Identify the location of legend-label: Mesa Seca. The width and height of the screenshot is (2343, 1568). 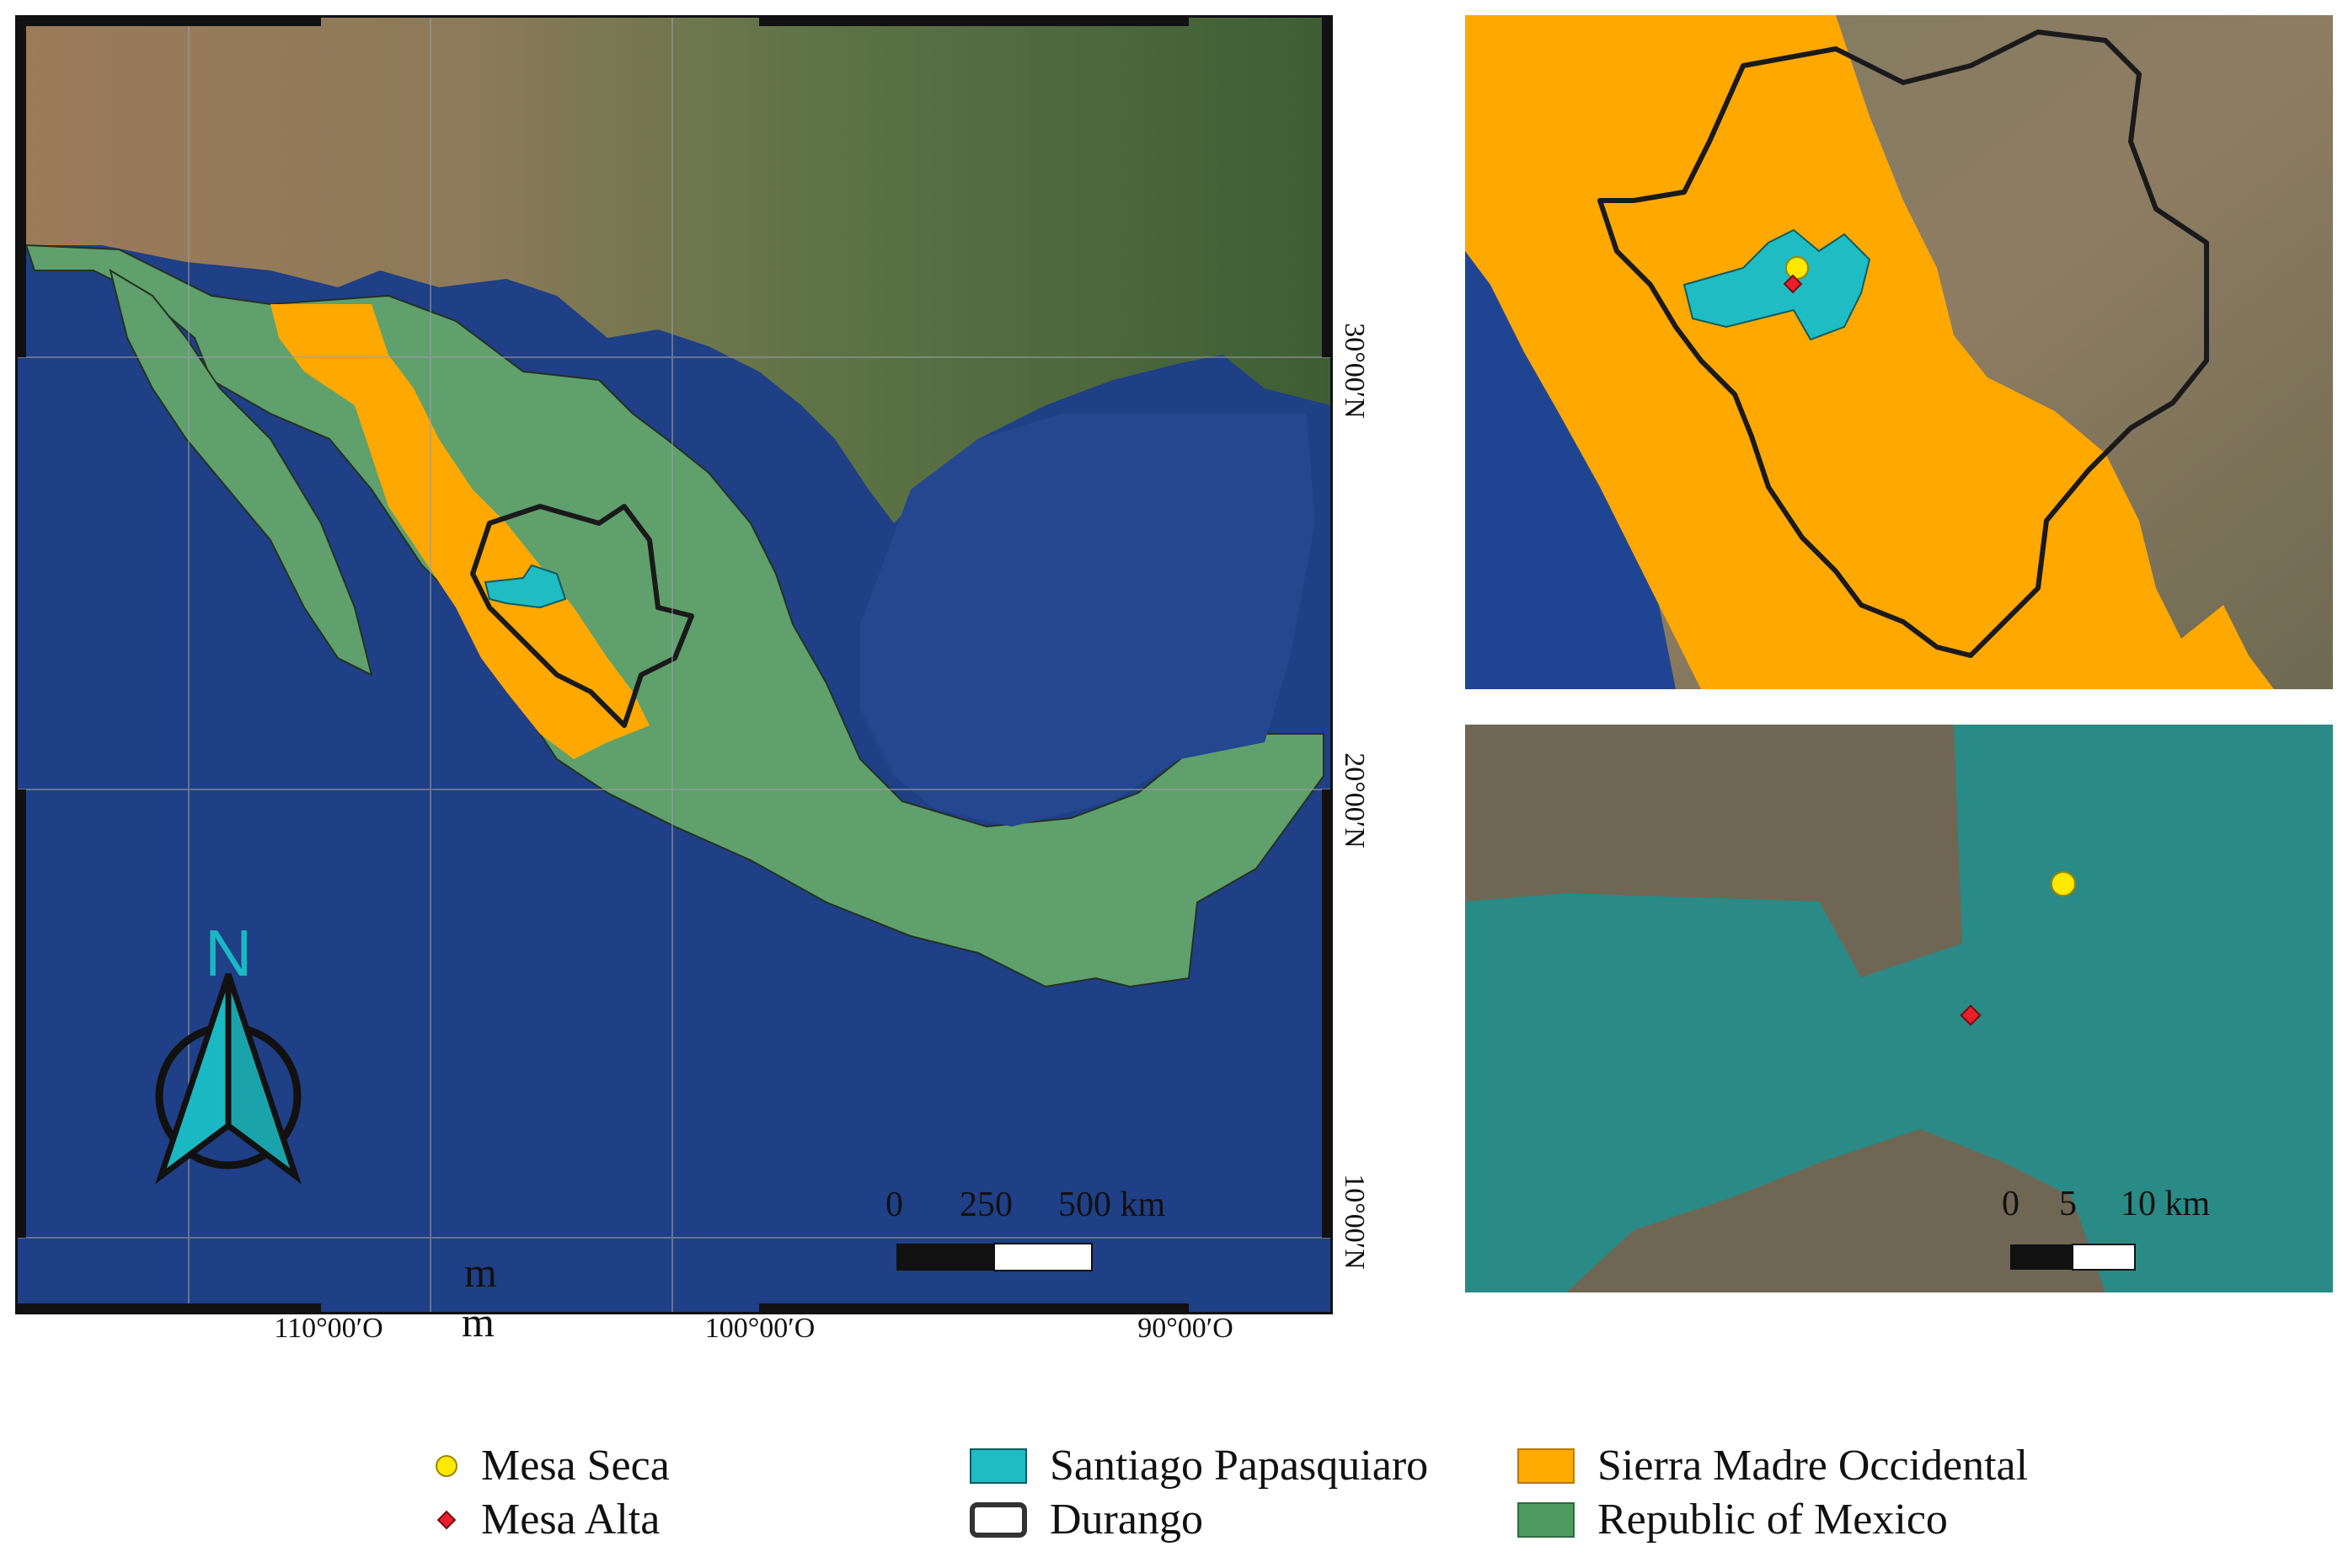
(575, 1466).